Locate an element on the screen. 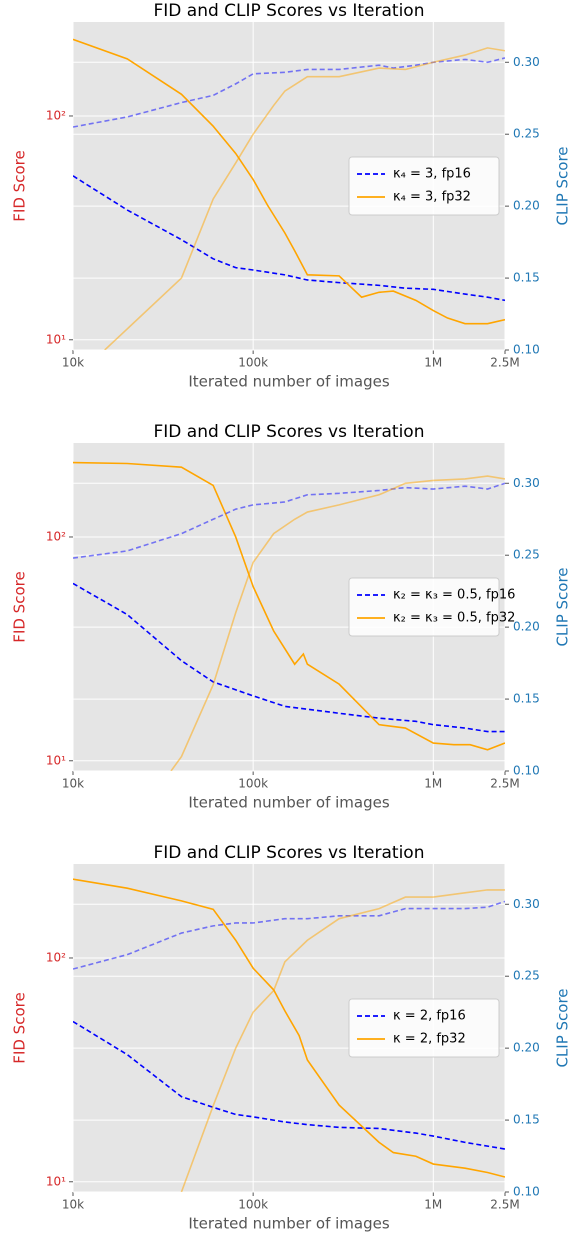  legend-label: κ₄ = 3, fp16 is located at coordinates (432, 174).